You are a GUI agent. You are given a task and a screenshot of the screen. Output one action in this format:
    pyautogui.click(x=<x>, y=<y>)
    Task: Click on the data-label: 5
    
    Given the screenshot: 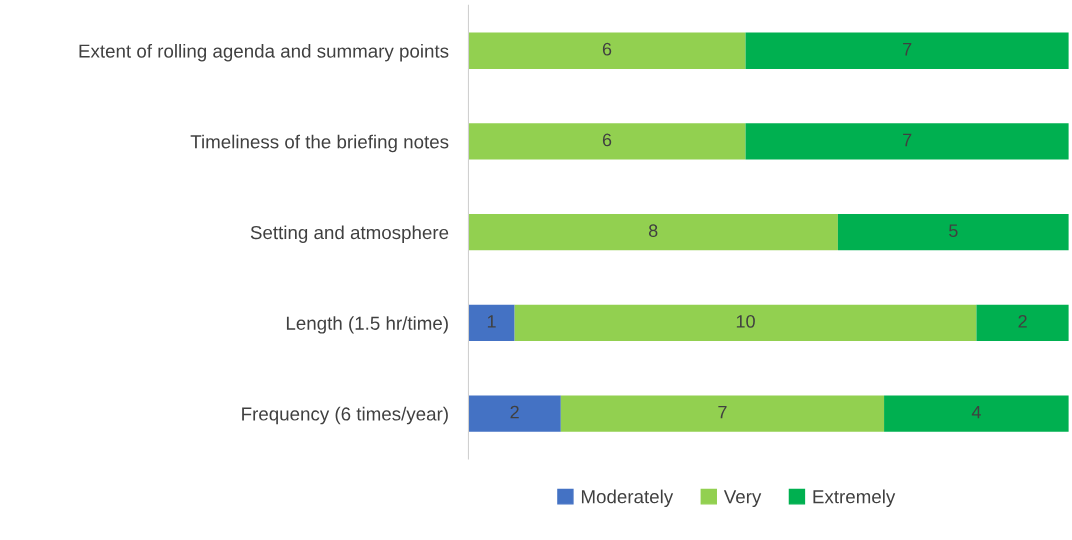 What is the action you would take?
    pyautogui.click(x=953, y=231)
    